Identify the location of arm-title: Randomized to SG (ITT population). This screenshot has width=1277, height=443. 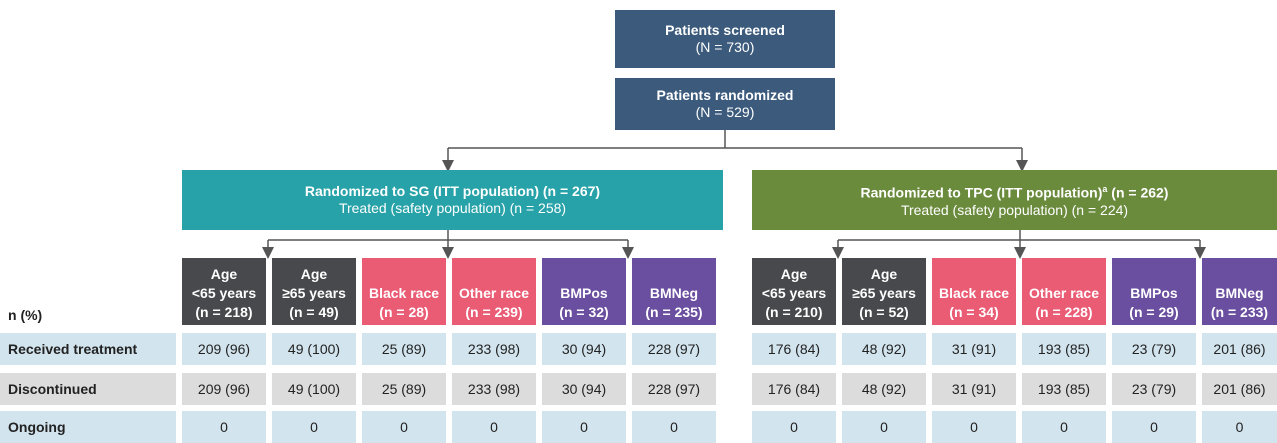
(421, 191).